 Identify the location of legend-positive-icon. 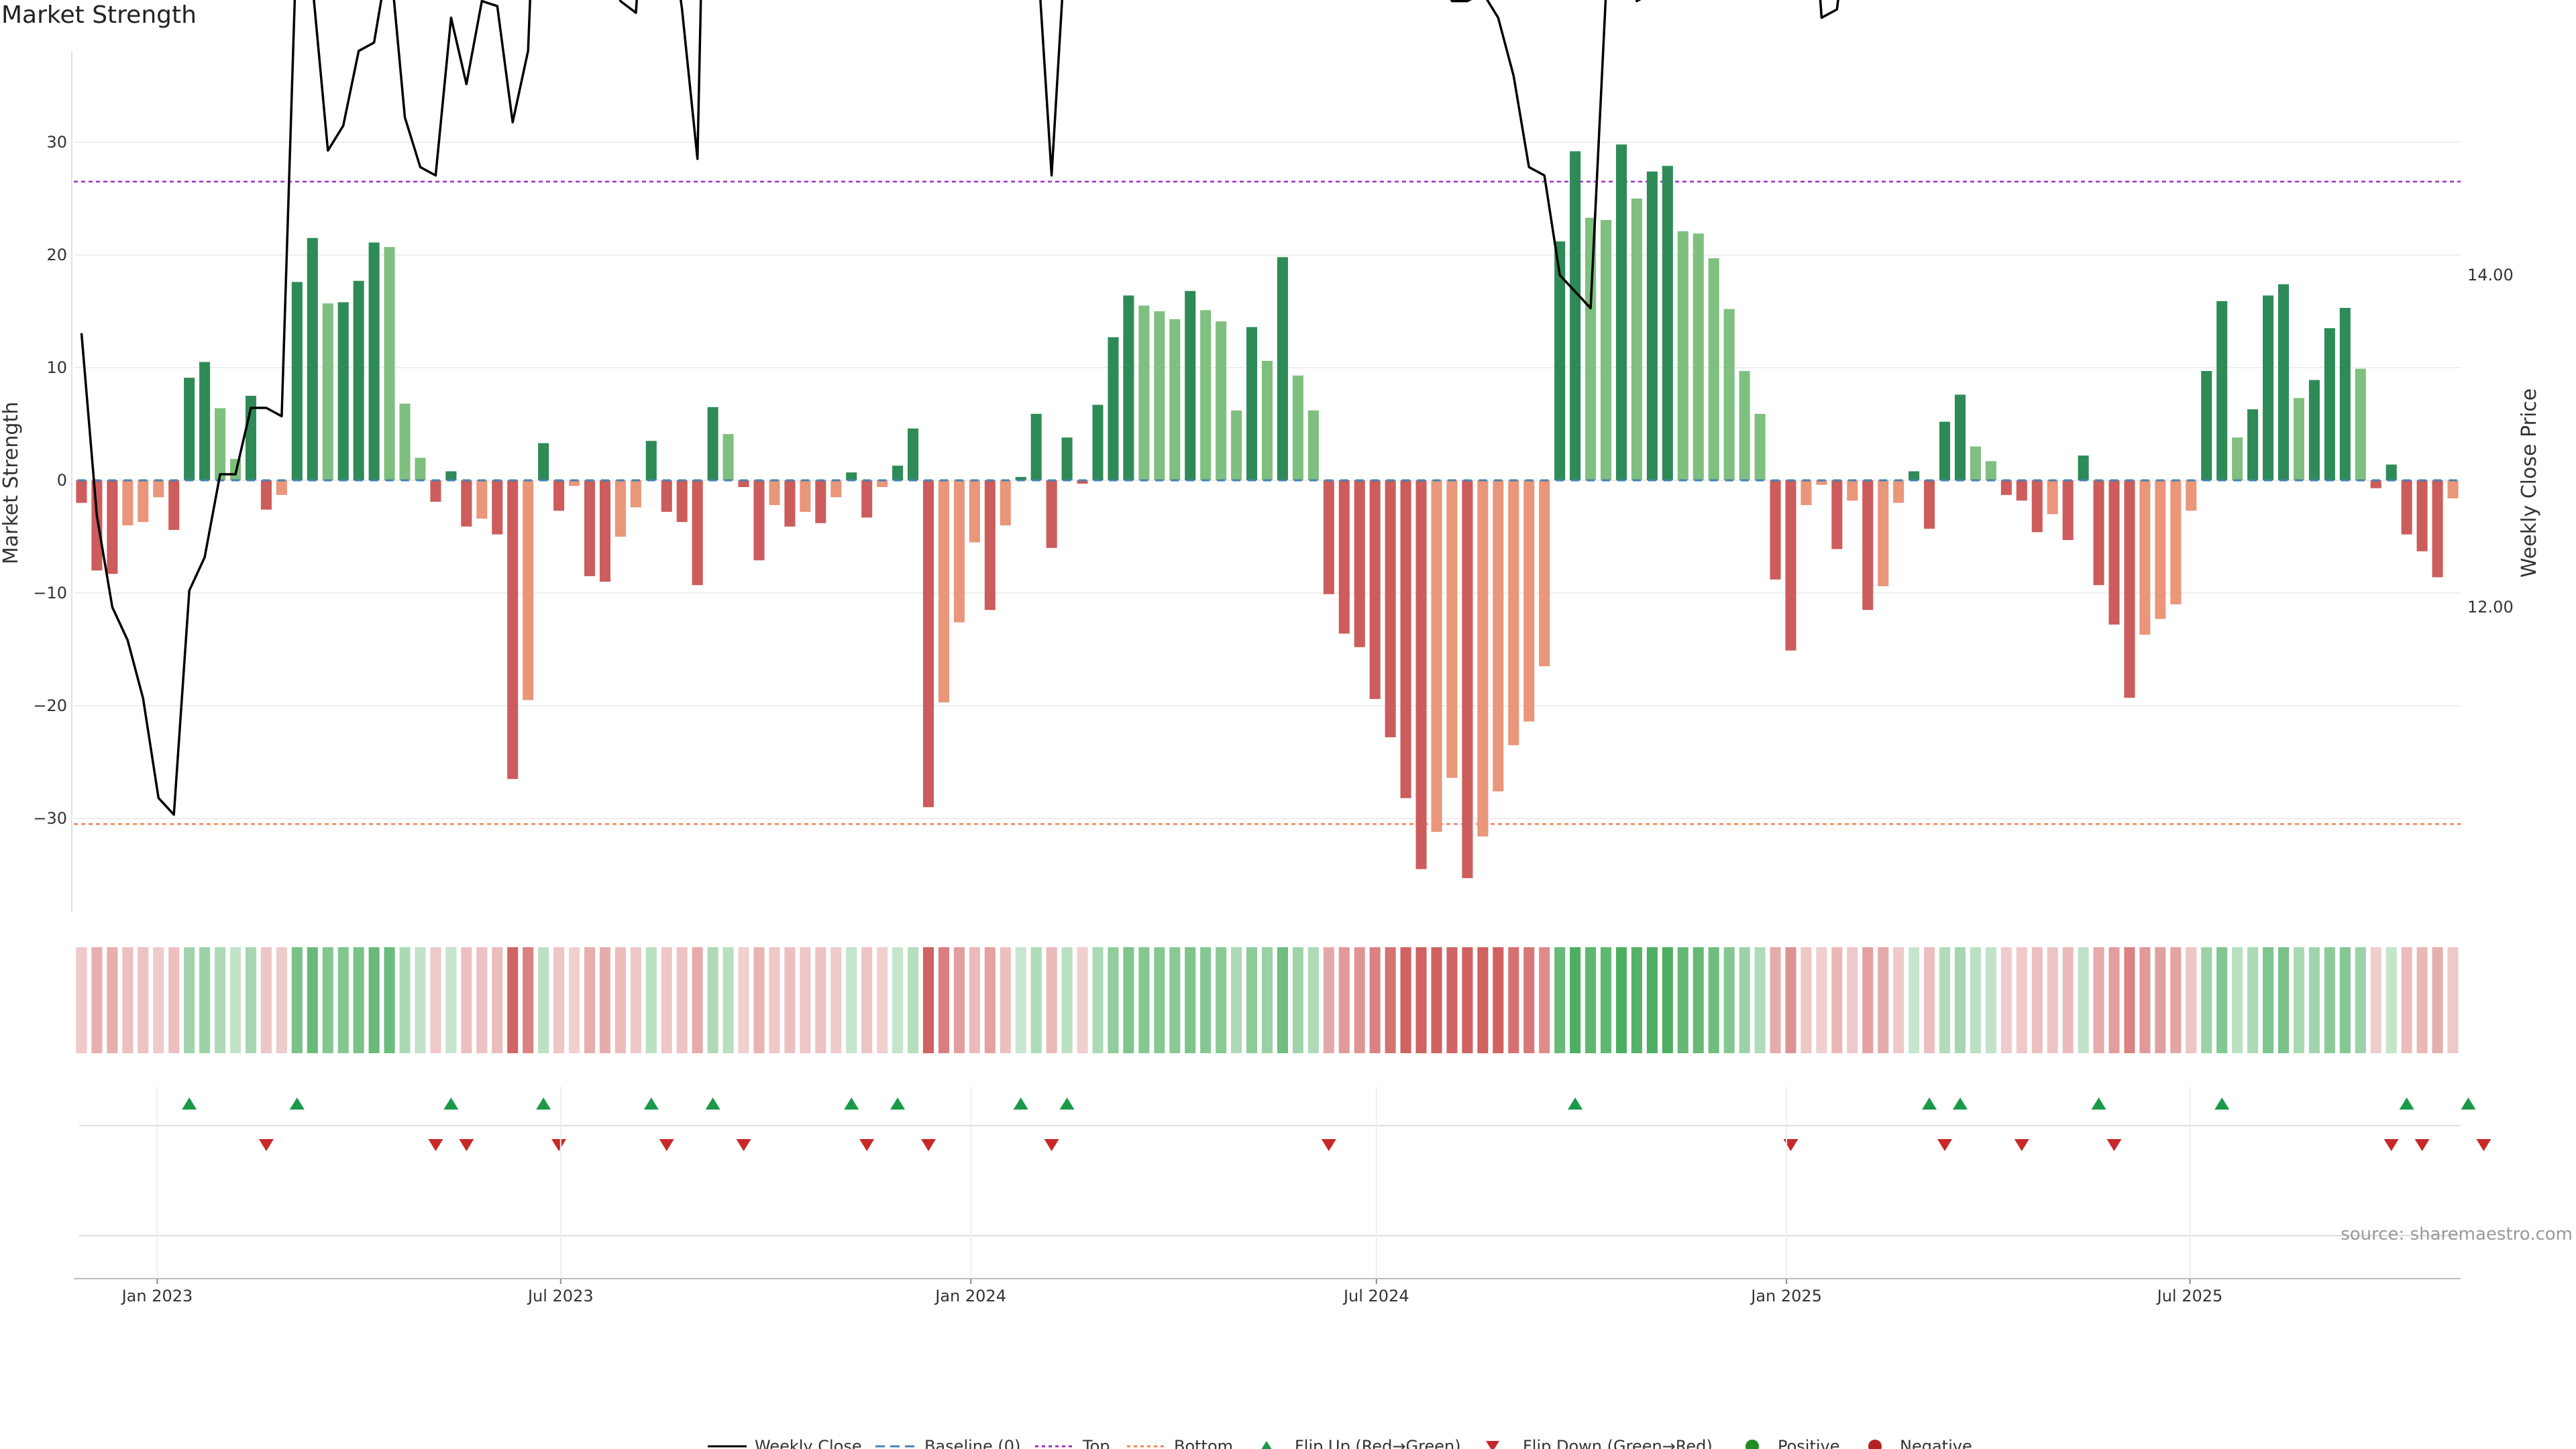
(1752, 1444).